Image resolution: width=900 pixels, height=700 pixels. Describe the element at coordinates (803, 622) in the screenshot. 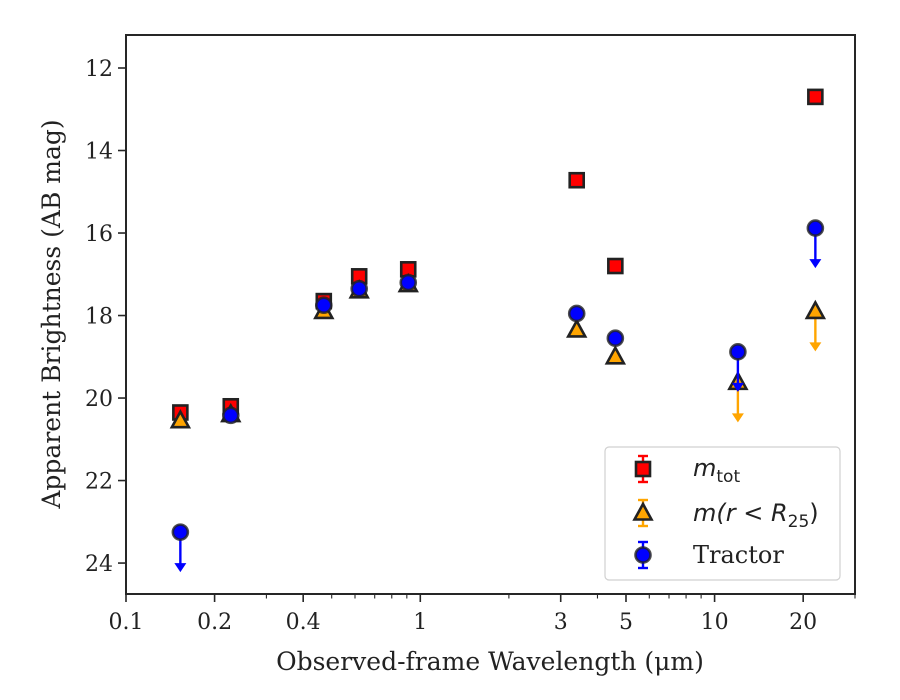

I see `x-tick-label: 20` at that location.